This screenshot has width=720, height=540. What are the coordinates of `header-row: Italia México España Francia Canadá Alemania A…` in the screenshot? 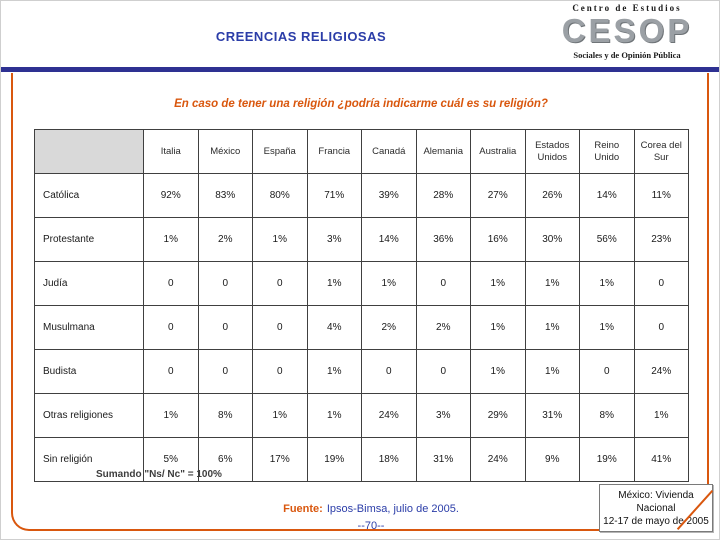 It's located at (361, 151).